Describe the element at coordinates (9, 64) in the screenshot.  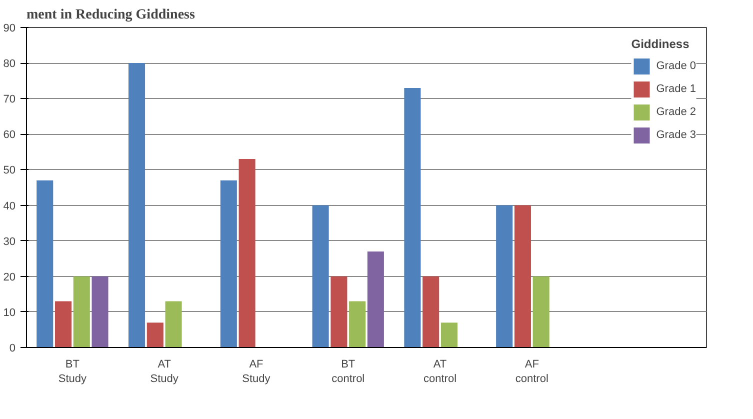
I see `y-tick-label: 80` at that location.